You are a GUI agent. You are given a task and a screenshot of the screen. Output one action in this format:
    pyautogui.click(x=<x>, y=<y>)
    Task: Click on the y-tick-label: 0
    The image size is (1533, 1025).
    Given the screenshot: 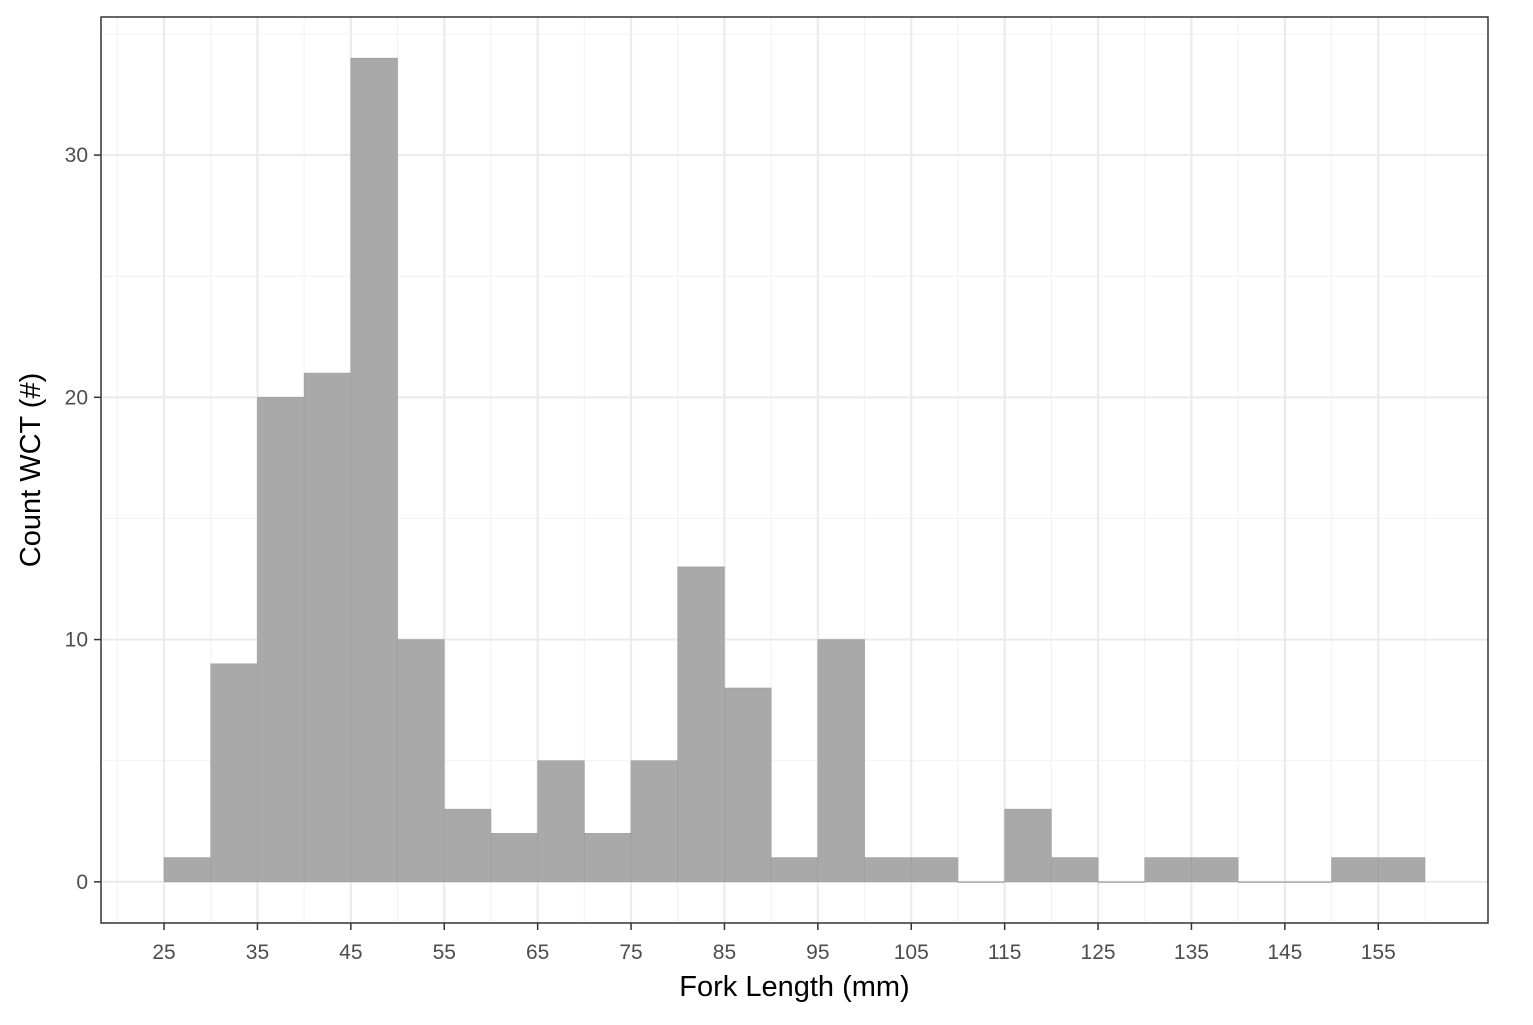 What is the action you would take?
    pyautogui.click(x=82, y=882)
    